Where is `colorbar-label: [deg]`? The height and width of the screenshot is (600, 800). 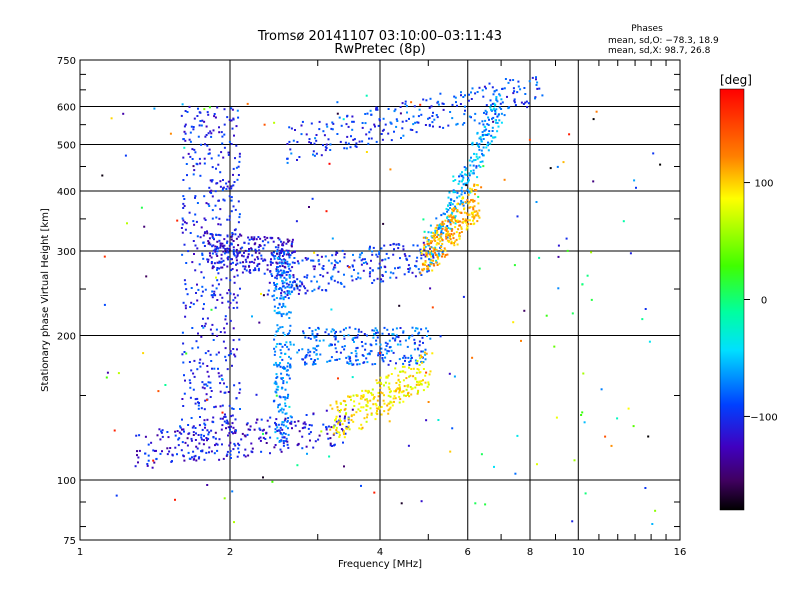
colorbar-label: [deg] is located at coordinates (736, 80).